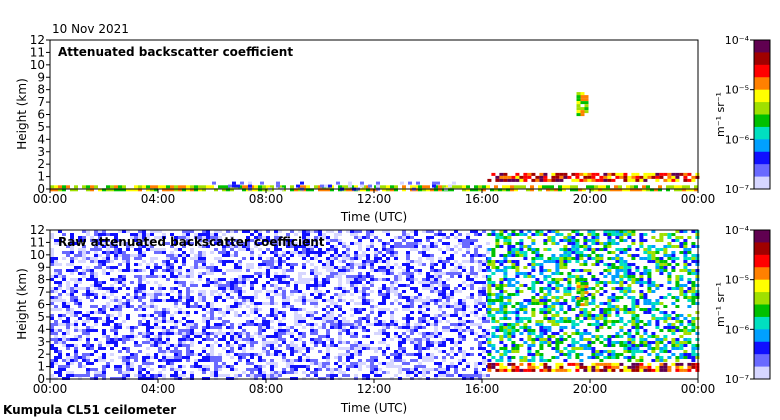 Image resolution: width=780 pixels, height=420 pixels. I want to click on x-axis-label-1: Time (UTC), so click(373, 217).